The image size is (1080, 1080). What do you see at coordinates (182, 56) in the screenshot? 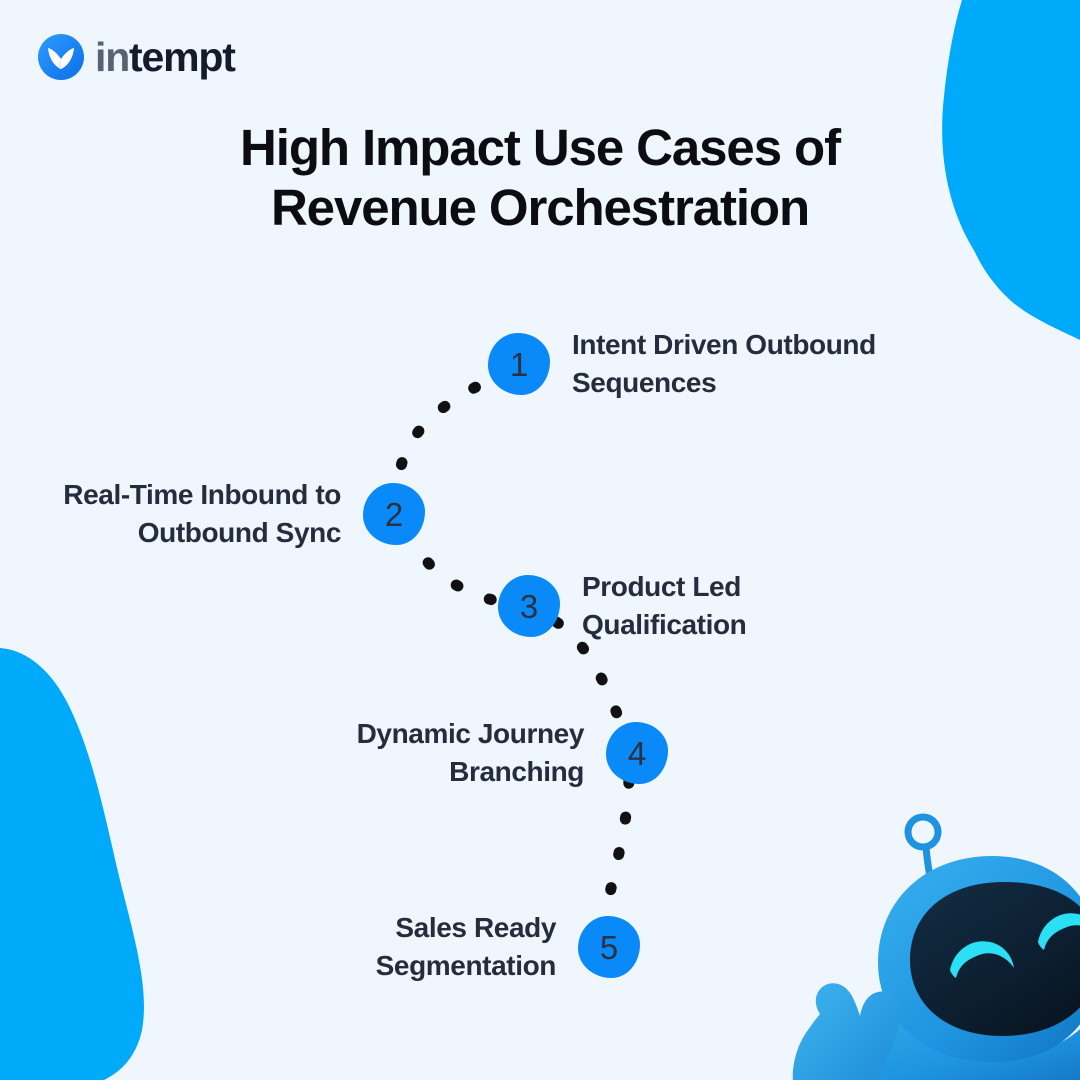
I see `brand-wordmark-part2: tempt` at bounding box center [182, 56].